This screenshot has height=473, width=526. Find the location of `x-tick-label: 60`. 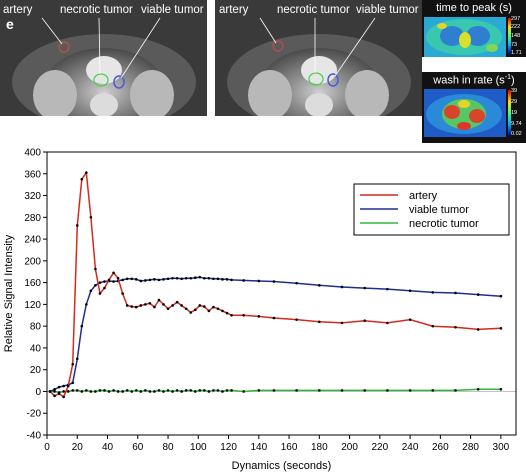

x-tick-label: 60 is located at coordinates (138, 447).